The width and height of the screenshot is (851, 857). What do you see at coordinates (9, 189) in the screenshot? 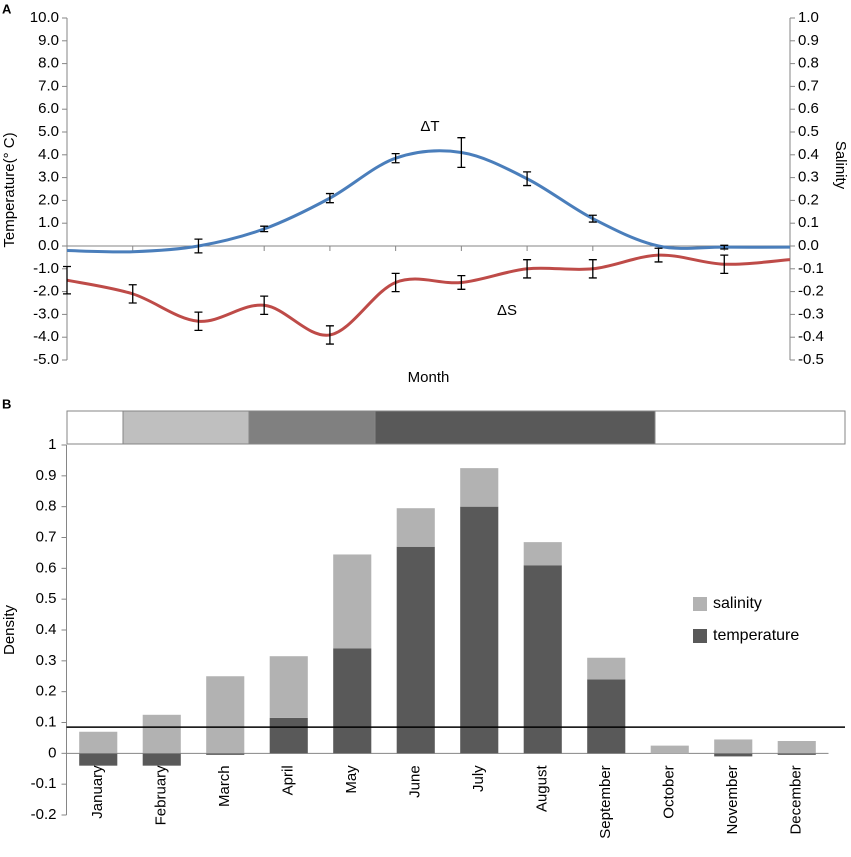
I see `y-axis-label: Temperature(° C)` at bounding box center [9, 189].